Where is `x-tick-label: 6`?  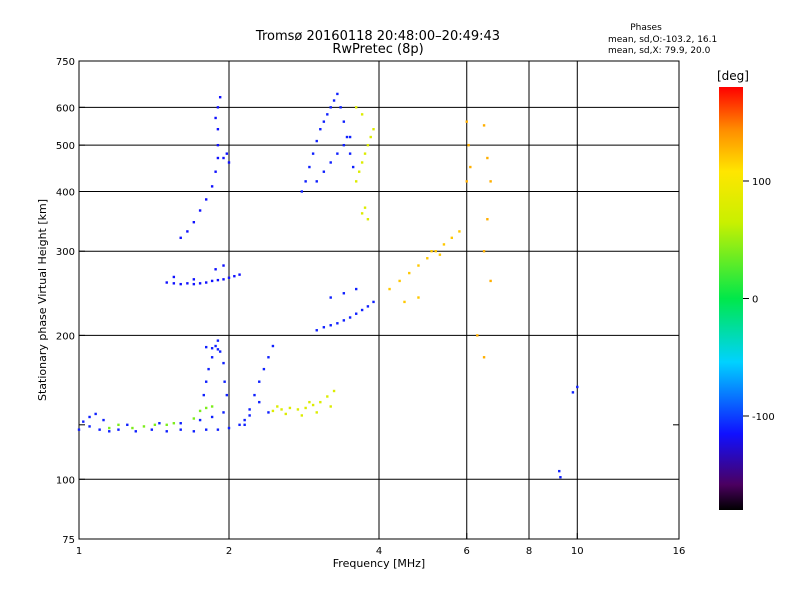 x-tick-label: 6 is located at coordinates (467, 551).